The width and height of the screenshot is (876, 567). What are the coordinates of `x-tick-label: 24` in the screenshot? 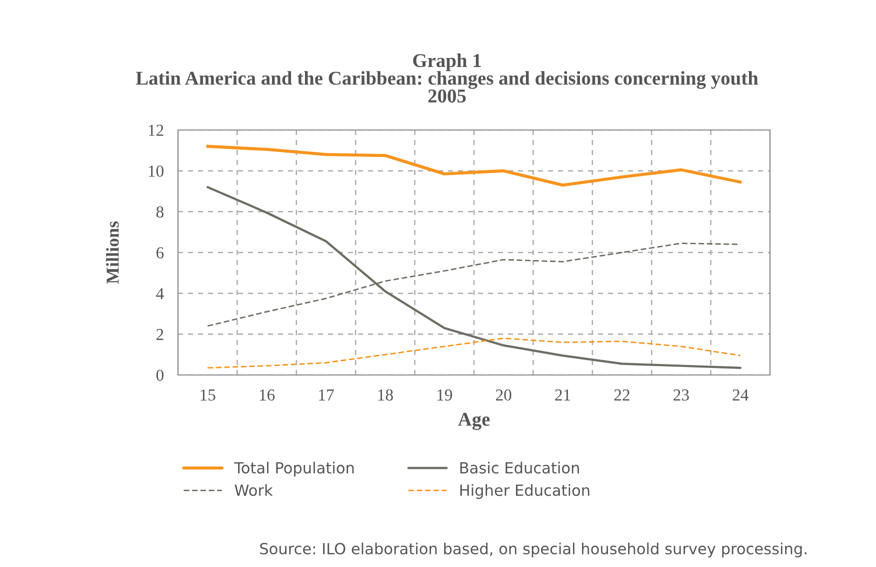 It's located at (740, 394).